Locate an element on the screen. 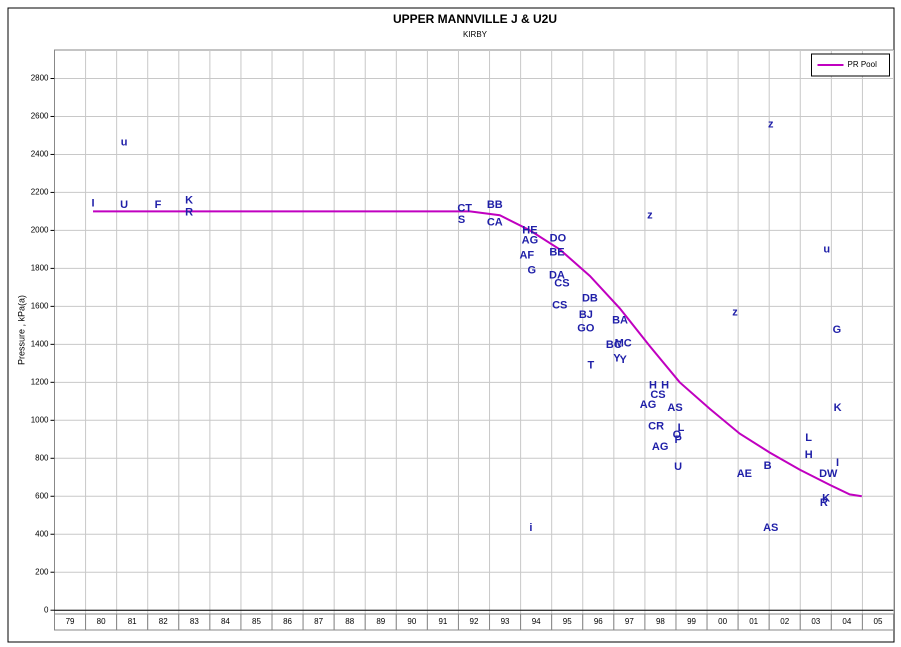 This screenshot has width=901, height=647. data-point-label: HE is located at coordinates (529, 230).